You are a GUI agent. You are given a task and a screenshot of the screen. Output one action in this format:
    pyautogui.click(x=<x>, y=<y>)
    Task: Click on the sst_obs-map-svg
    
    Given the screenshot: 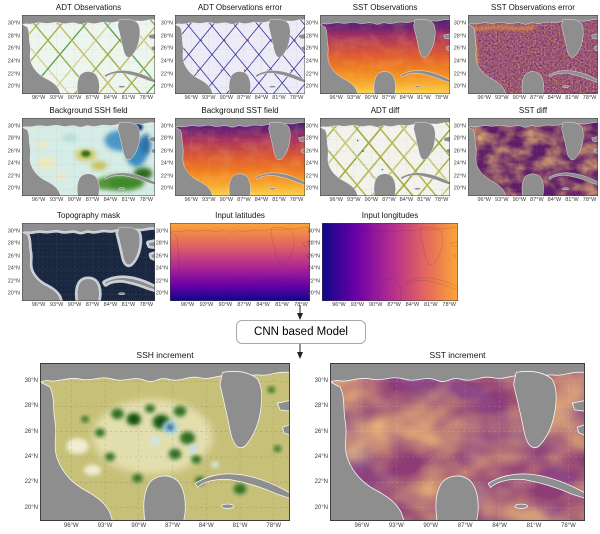 What is the action you would take?
    pyautogui.click(x=385, y=54)
    